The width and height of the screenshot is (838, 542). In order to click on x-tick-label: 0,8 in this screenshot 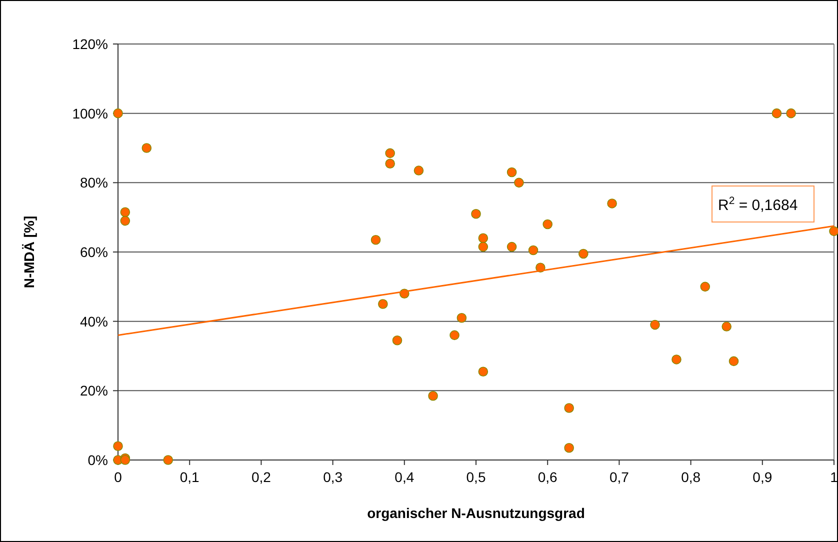, I will do `click(691, 477)`.